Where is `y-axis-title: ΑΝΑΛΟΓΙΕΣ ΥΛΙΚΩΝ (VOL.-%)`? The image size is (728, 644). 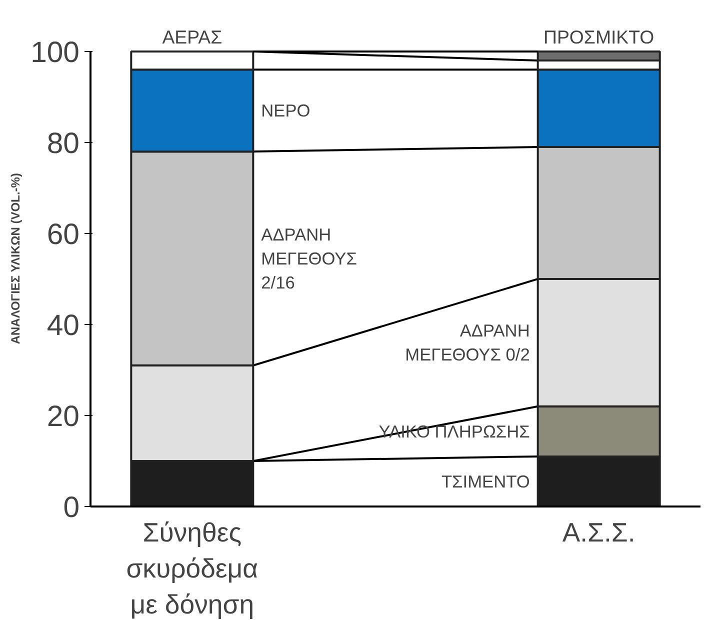
y-axis-title: ΑΝΑΛΟΓΙΕΣ ΥΛΙΚΩΝ (VOL.-%) is located at coordinates (15, 258).